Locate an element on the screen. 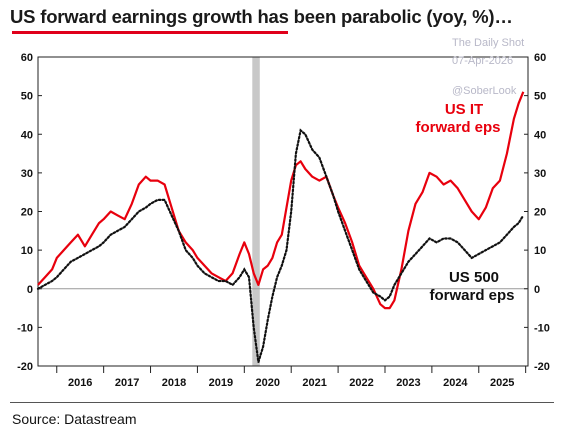  x-tick-label: 2021 is located at coordinates (314, 383).